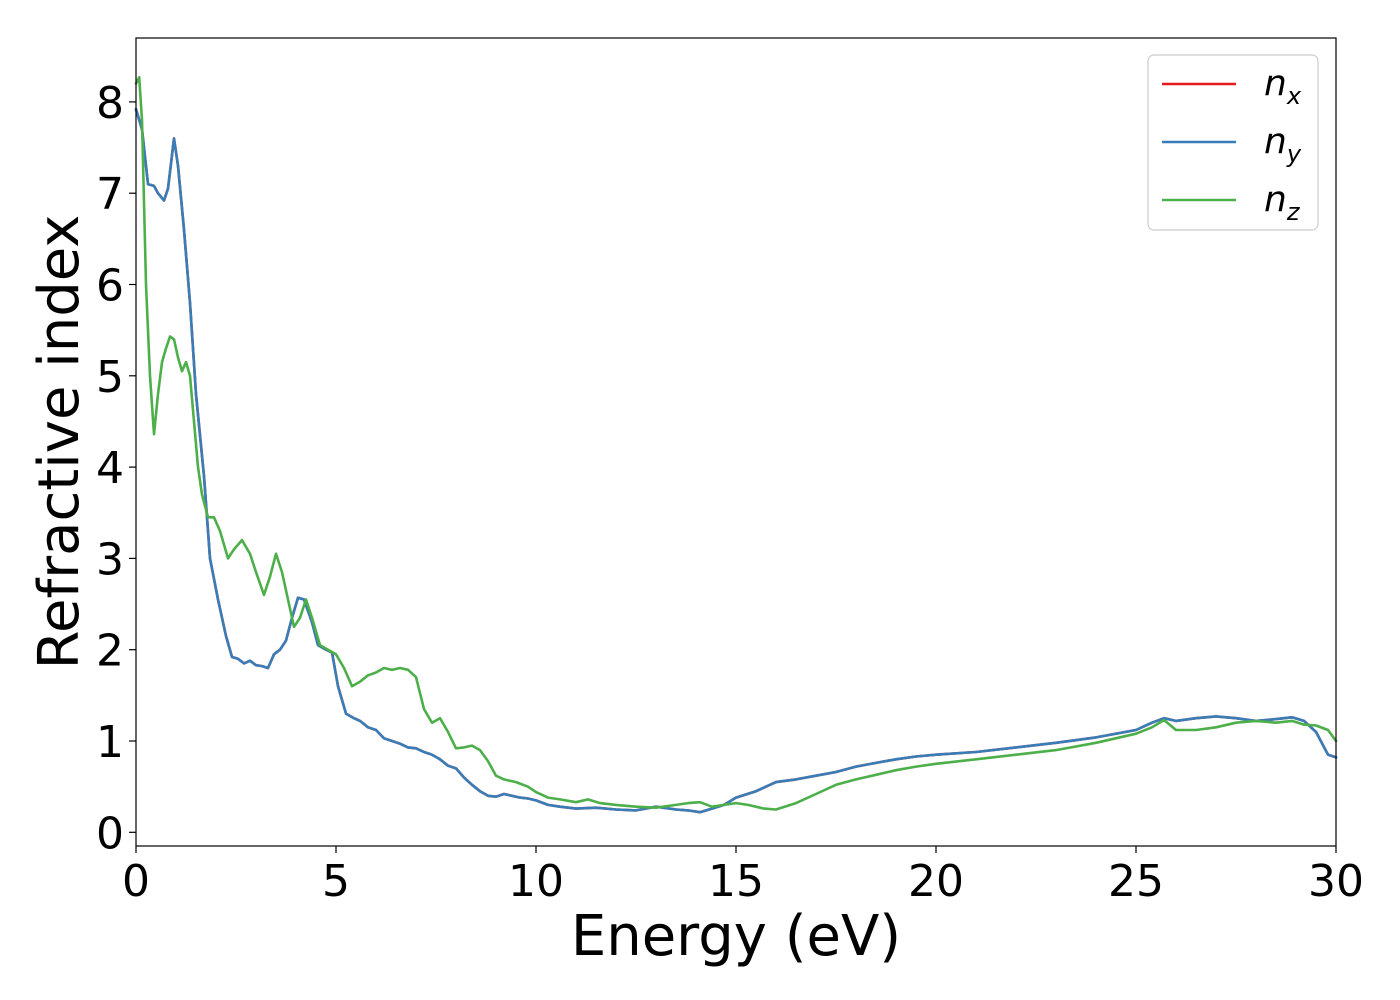 The width and height of the screenshot is (1400, 1000). I want to click on y-tick-label: 6, so click(110, 286).